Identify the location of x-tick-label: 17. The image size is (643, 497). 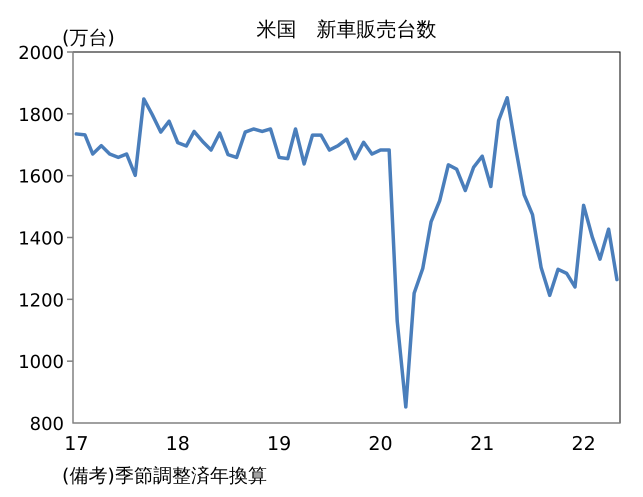
(76, 444).